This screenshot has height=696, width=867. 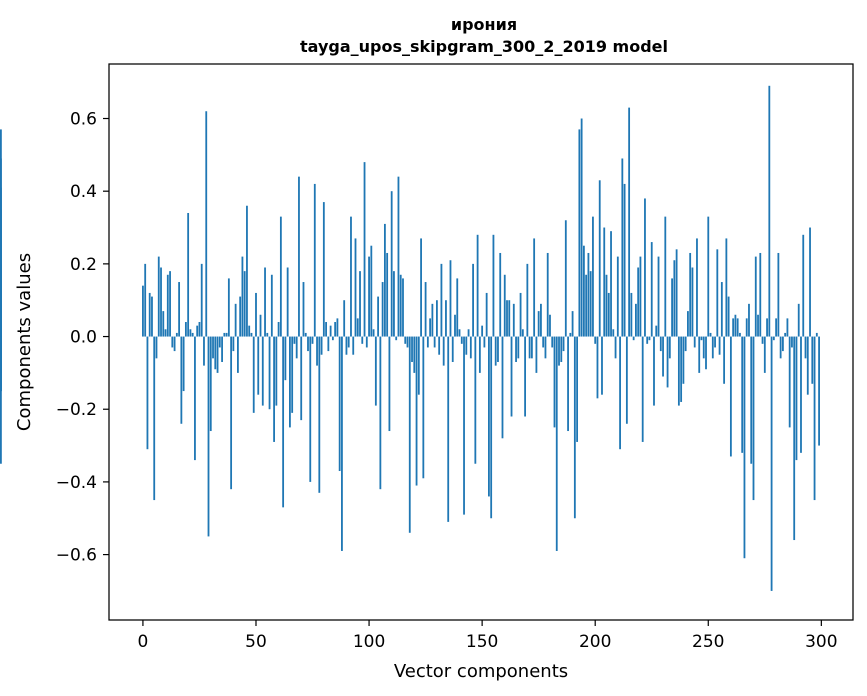 I want to click on y-tick-label: 0.4, so click(x=83, y=192).